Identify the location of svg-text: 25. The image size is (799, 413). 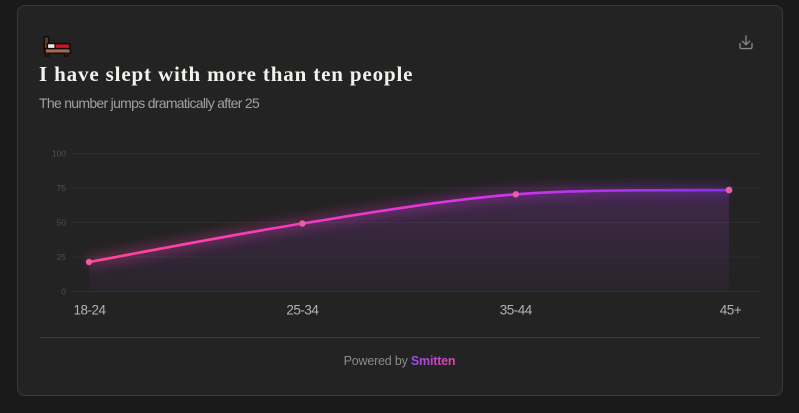
(62, 257).